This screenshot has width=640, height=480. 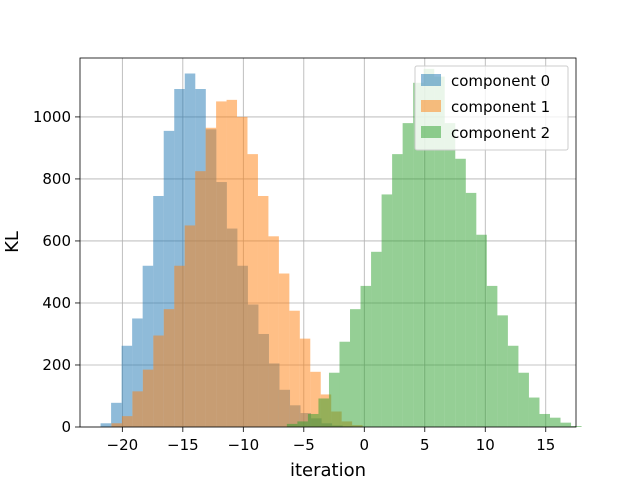 What do you see at coordinates (425, 445) in the screenshot?
I see `x-tick-label: 5` at bounding box center [425, 445].